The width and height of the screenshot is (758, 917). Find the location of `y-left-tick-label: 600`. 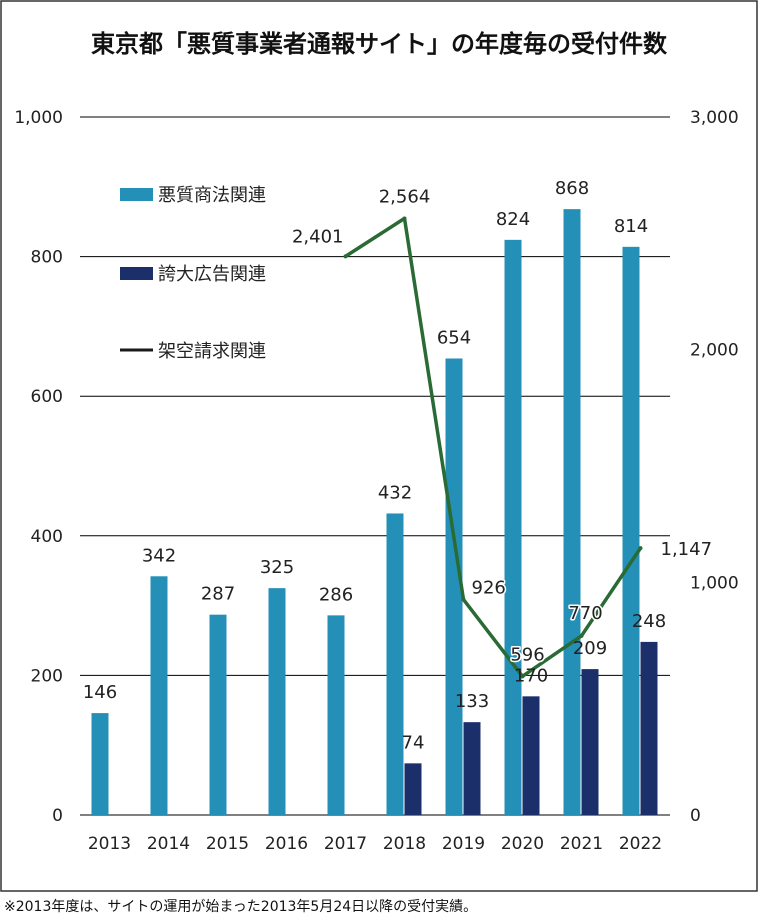

y-left-tick-label: 600 is located at coordinates (47, 397).